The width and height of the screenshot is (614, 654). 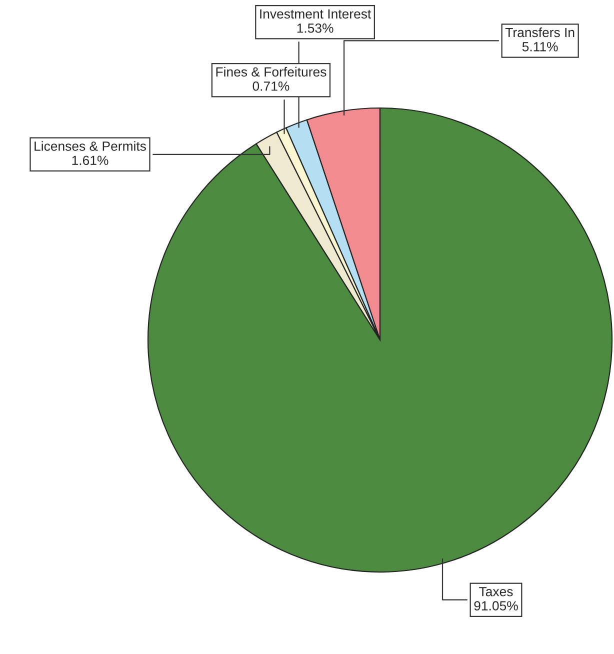 What do you see at coordinates (271, 71) in the screenshot?
I see `slice-label: Fines & Forfeitures` at bounding box center [271, 71].